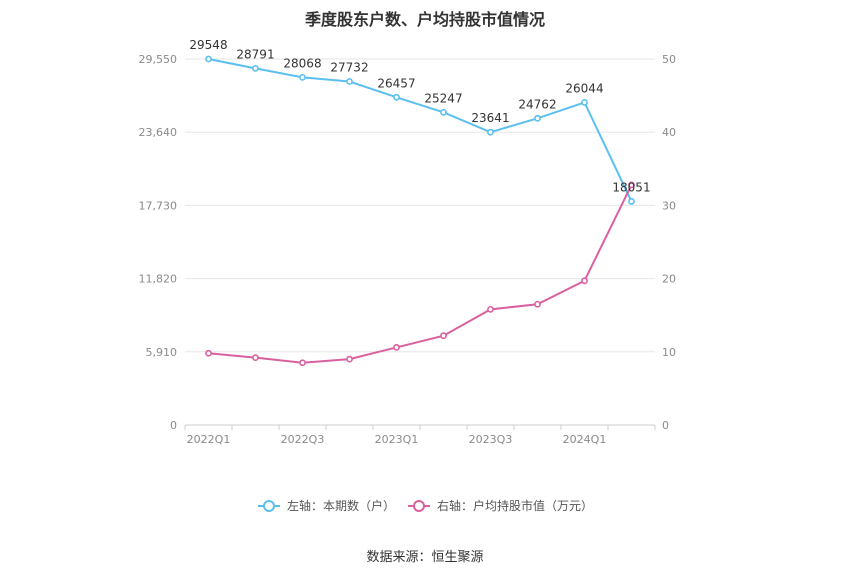  What do you see at coordinates (255, 54) in the screenshot?
I see `holders-data-label: 28791` at bounding box center [255, 54].